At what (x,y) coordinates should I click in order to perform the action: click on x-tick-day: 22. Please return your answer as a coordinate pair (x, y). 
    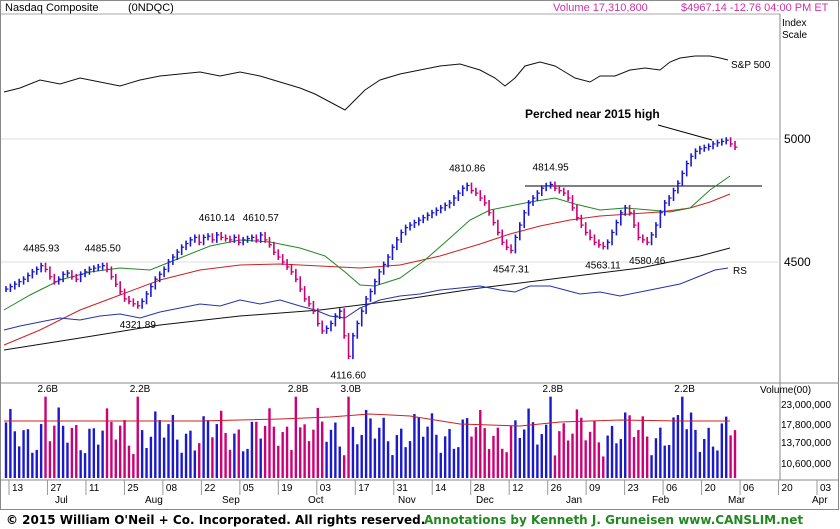
    Looking at the image, I should click on (210, 488).